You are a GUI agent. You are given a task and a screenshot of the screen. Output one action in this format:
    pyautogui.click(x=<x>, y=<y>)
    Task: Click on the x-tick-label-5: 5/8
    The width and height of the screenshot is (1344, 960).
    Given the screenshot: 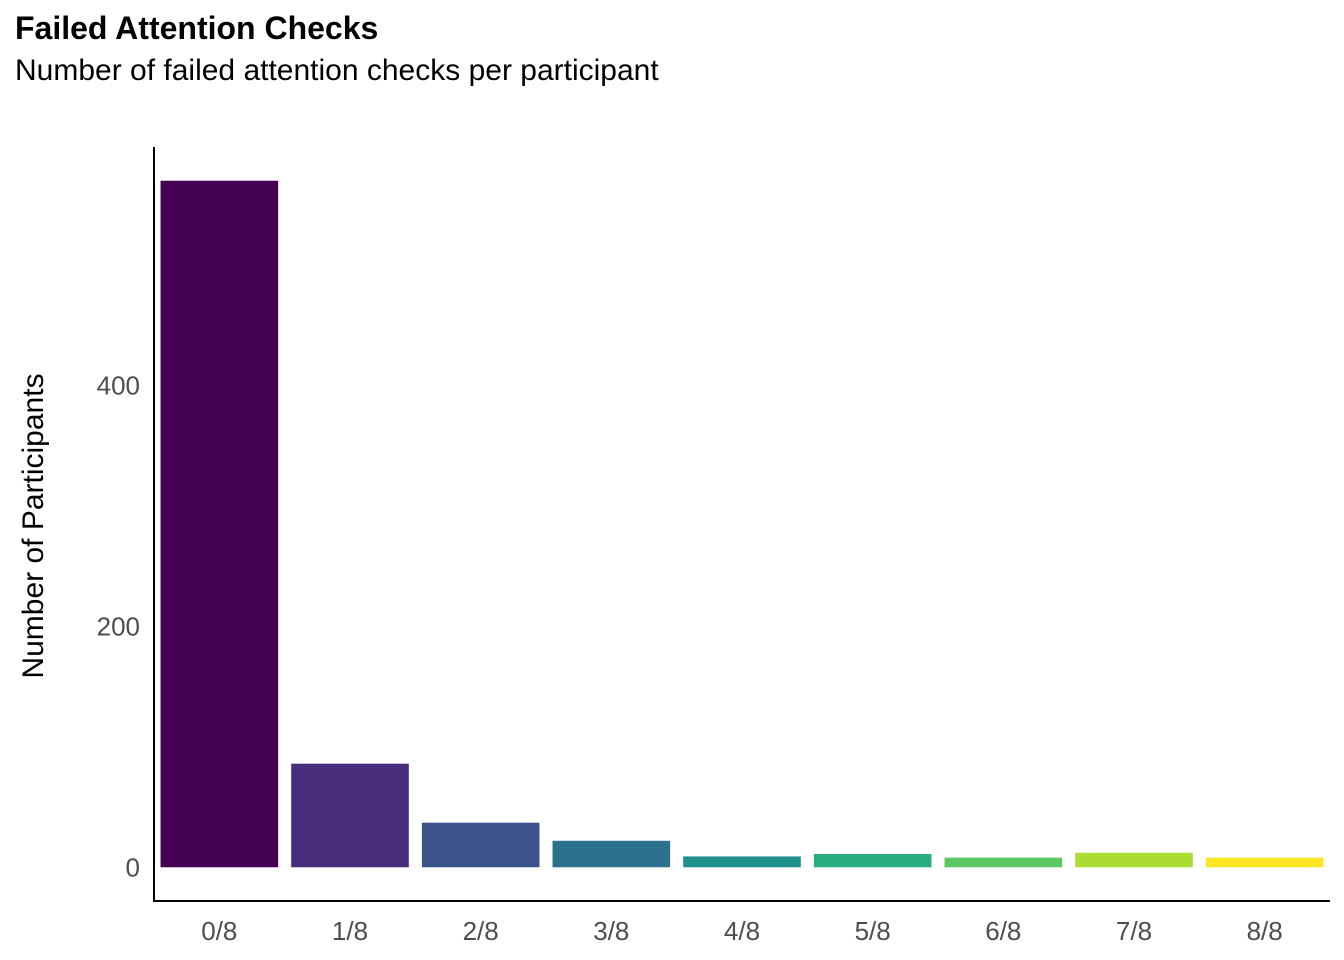 What is the action you would take?
    pyautogui.click(x=873, y=931)
    